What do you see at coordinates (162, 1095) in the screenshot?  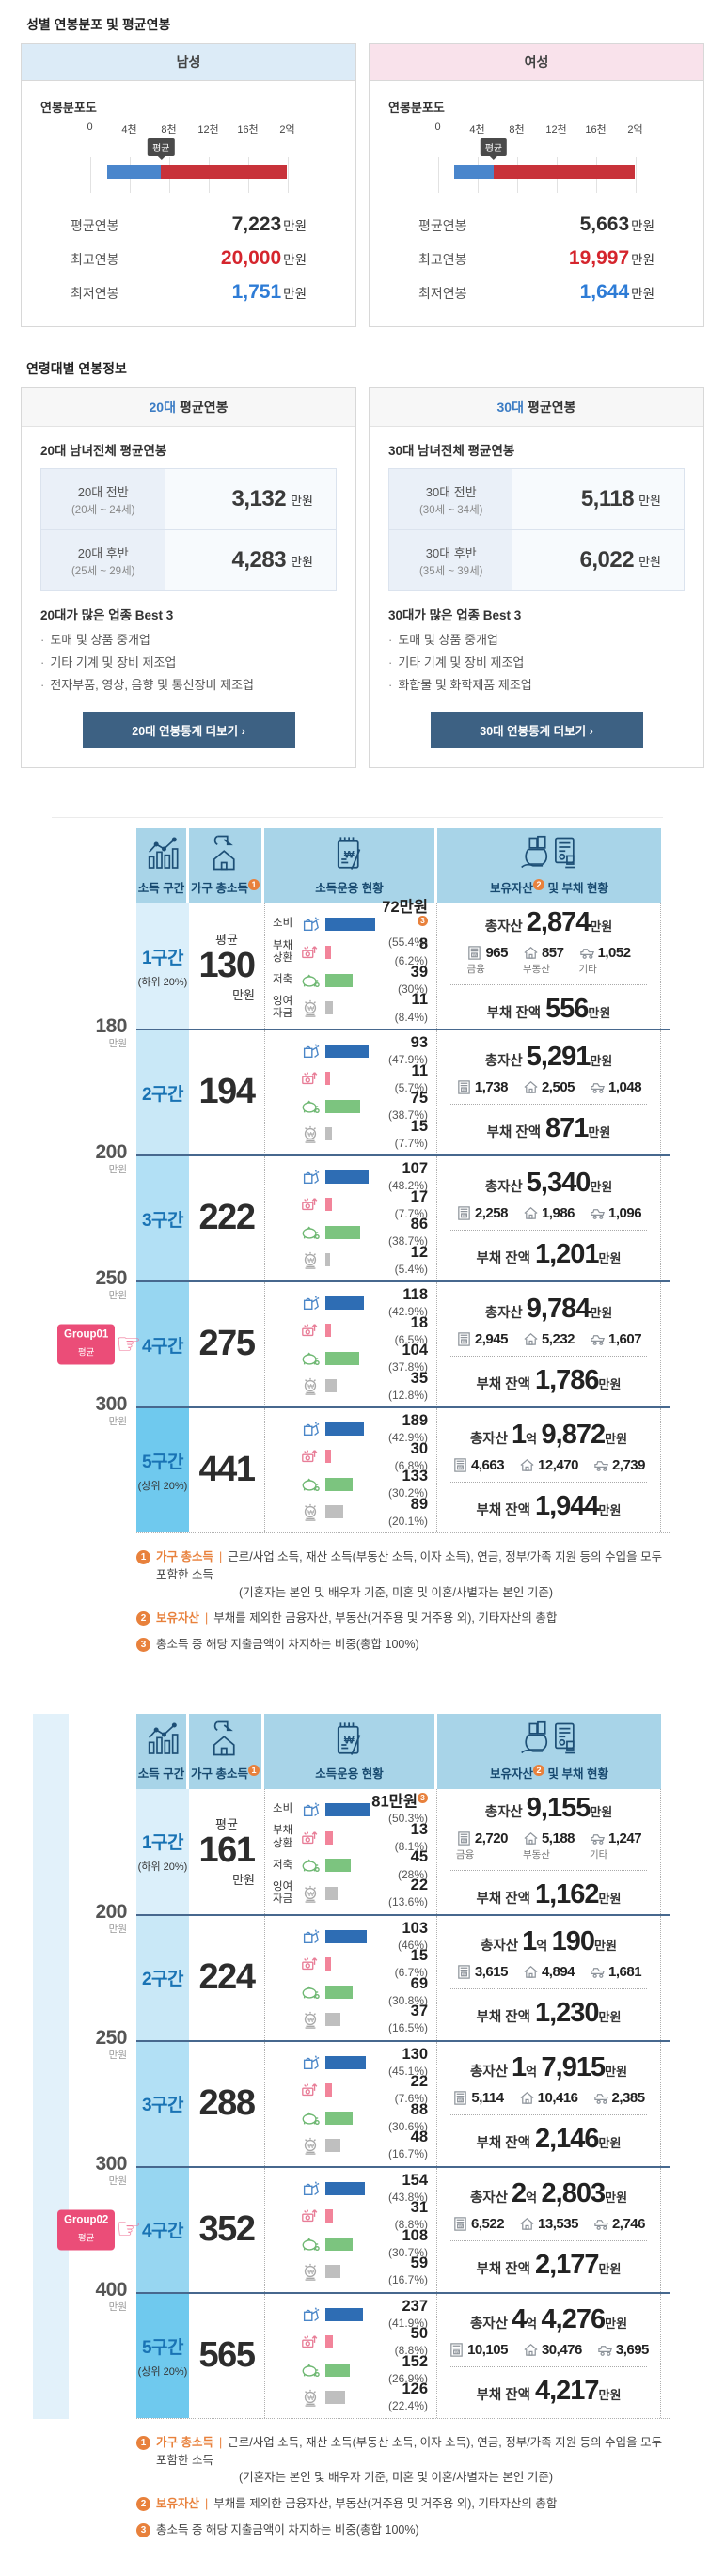 I see `bracket-label: 2구간` at bounding box center [162, 1095].